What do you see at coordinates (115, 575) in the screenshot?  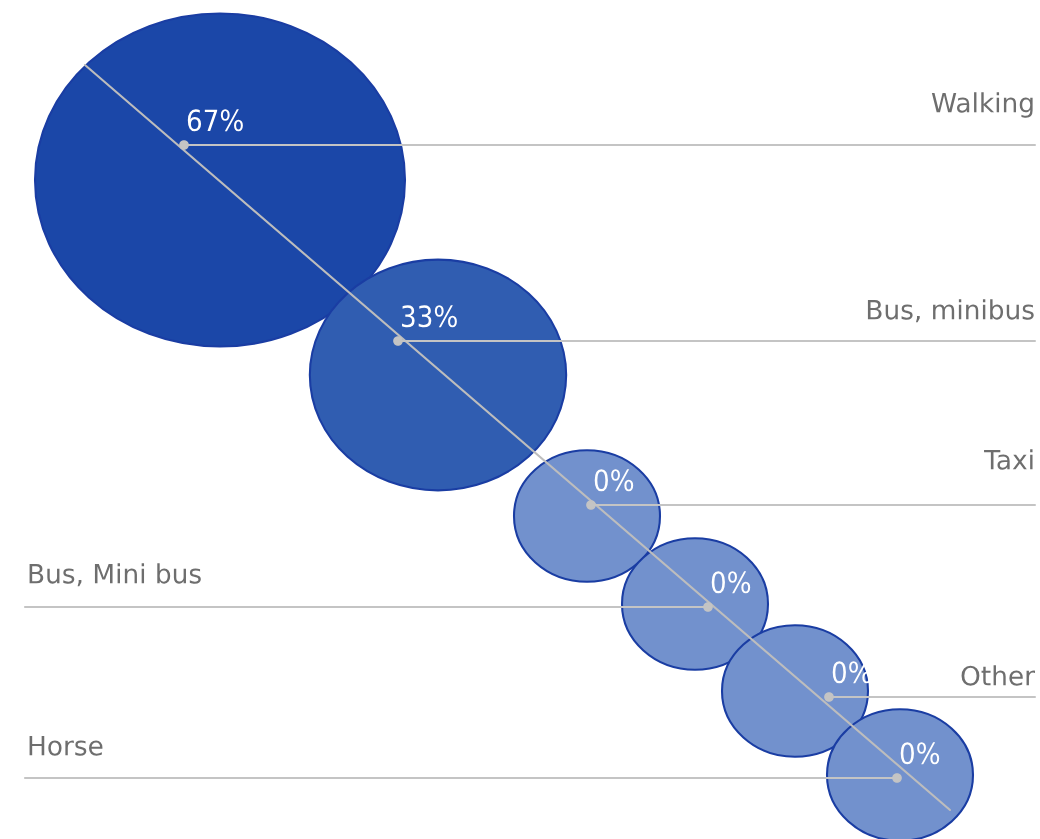 I see `category-label: Bus, Mini bus` at bounding box center [115, 575].